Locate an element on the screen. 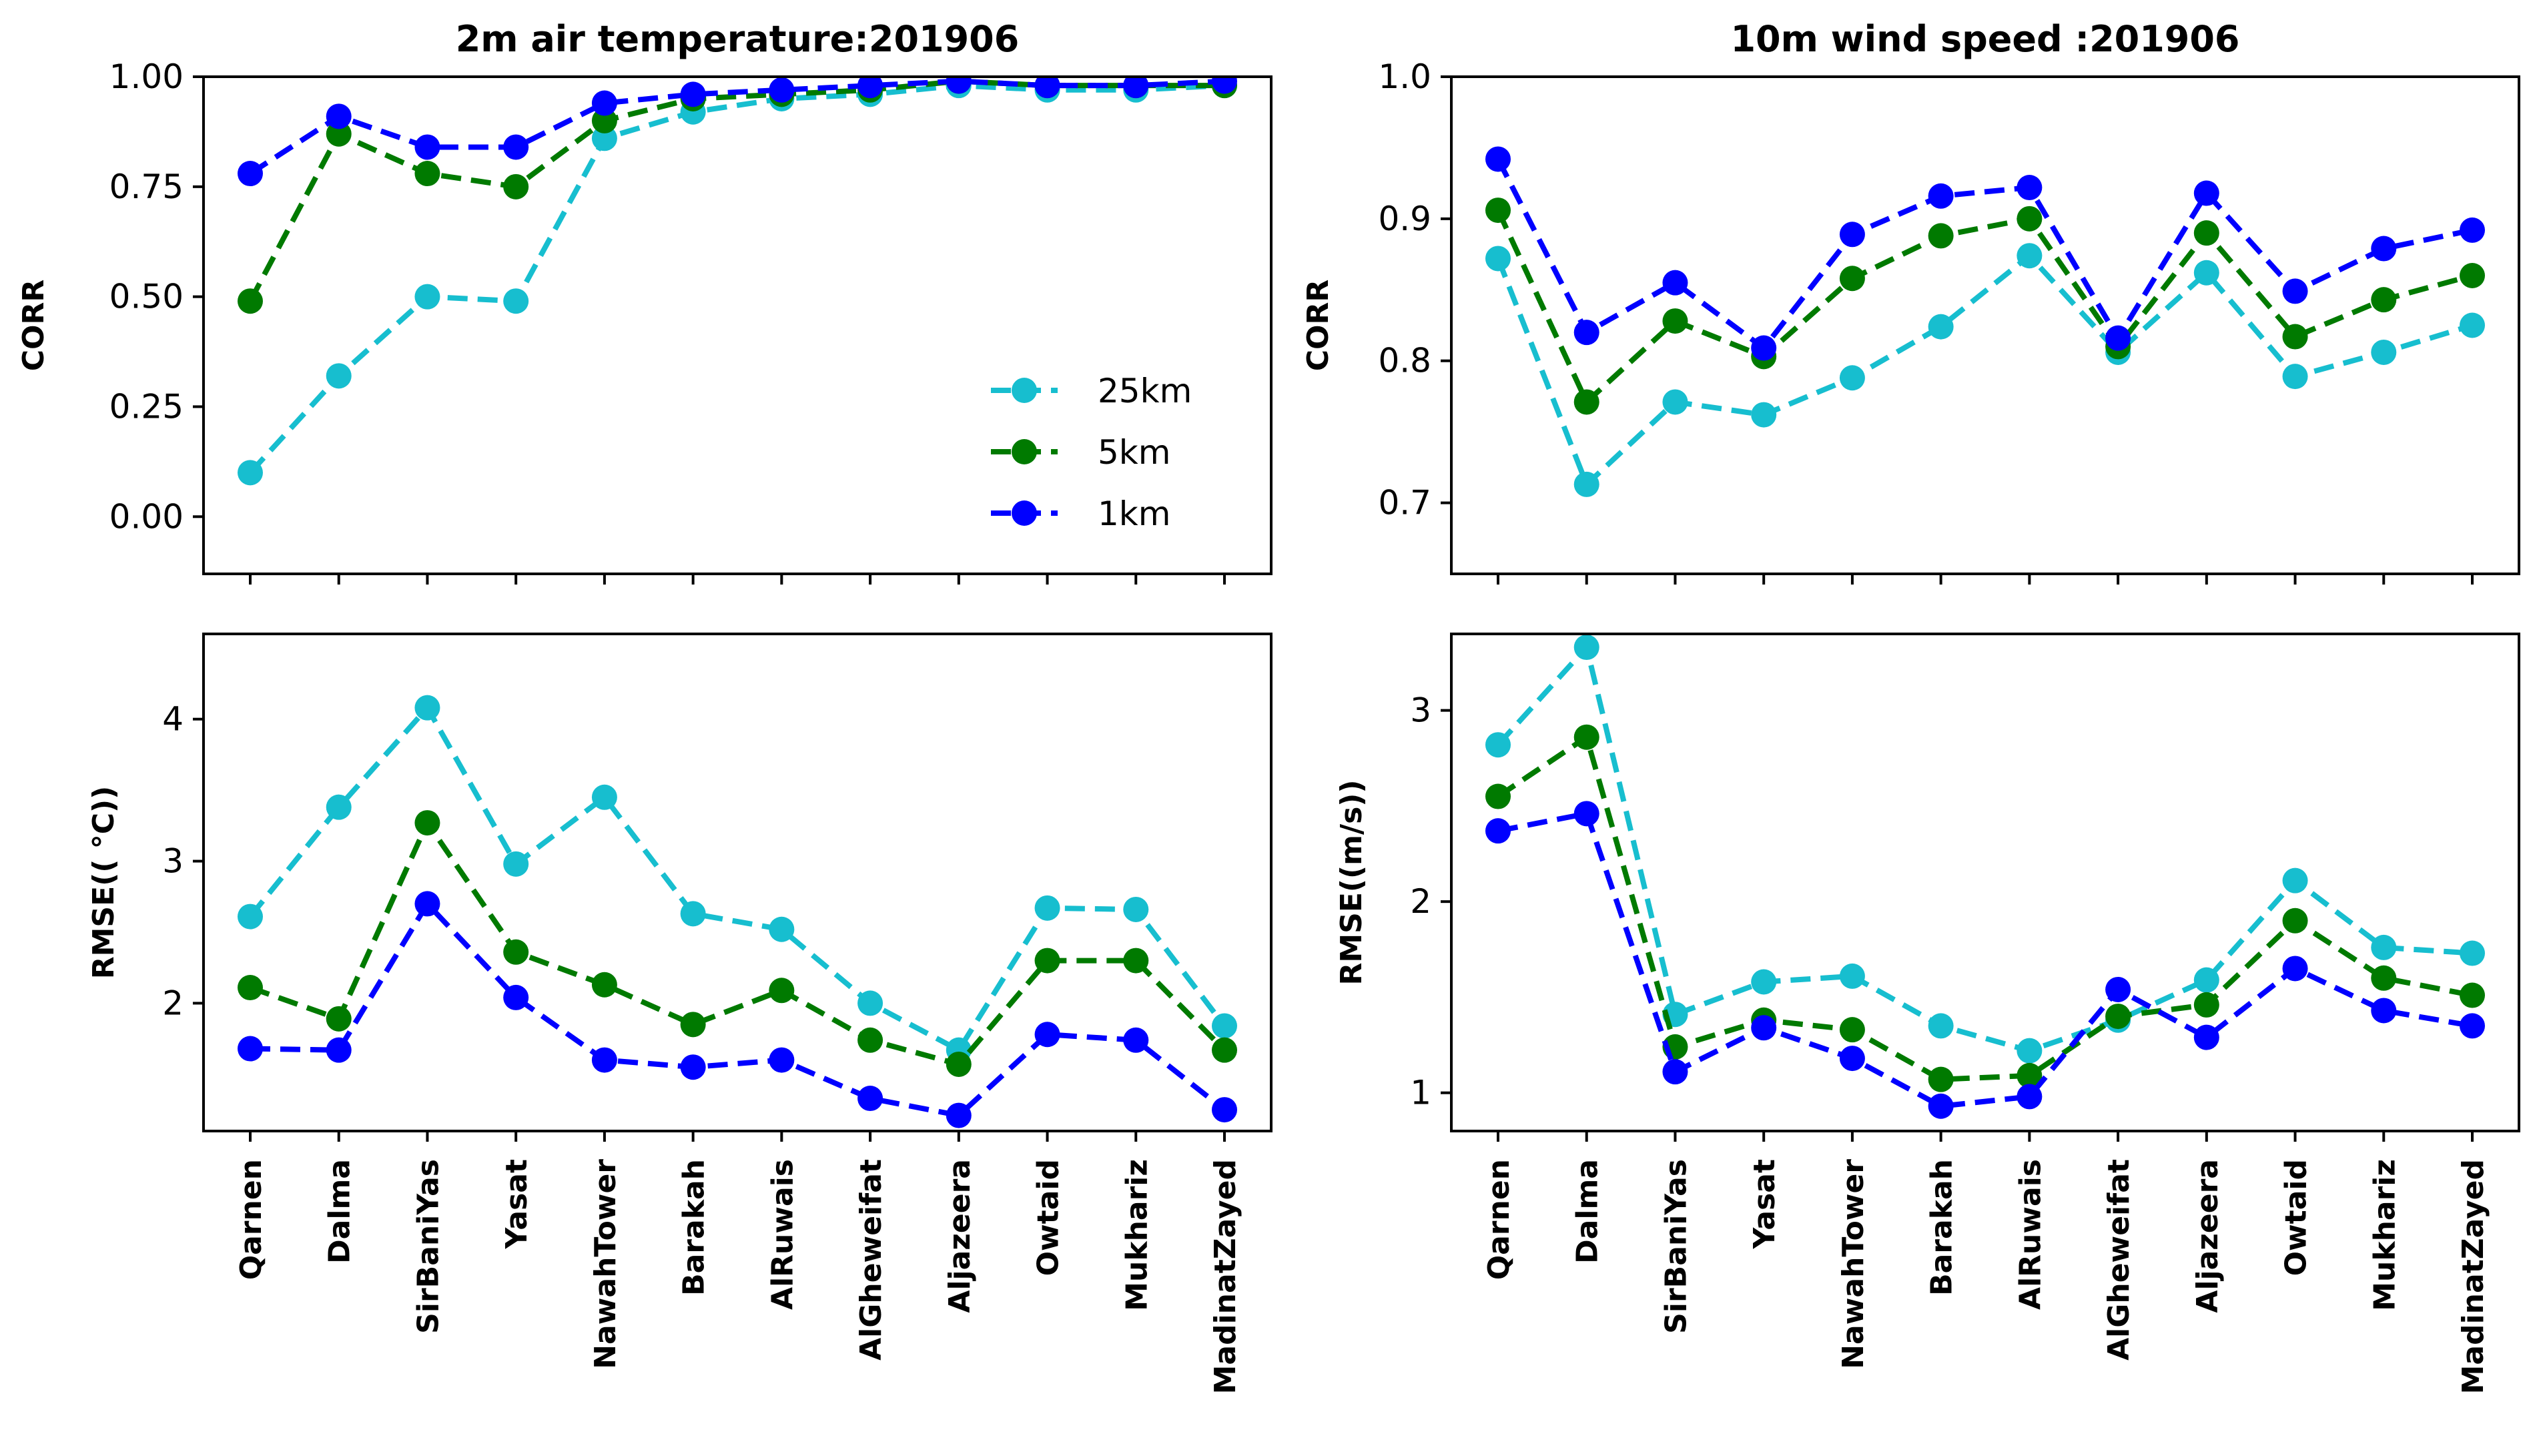 Image resolution: width=2537 pixels, height=1456 pixels. y-tick-label: 0.25 is located at coordinates (146, 407).